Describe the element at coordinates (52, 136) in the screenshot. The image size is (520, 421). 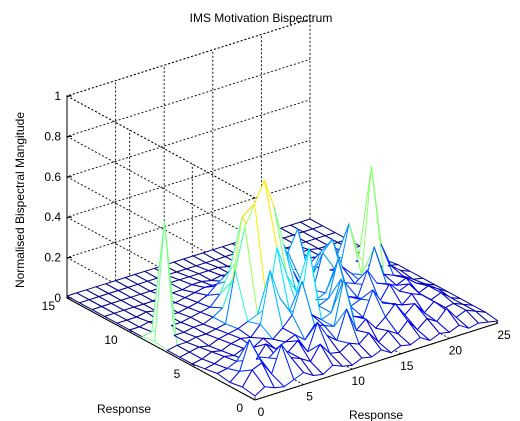
I see `z-tick-label: 0.8` at that location.